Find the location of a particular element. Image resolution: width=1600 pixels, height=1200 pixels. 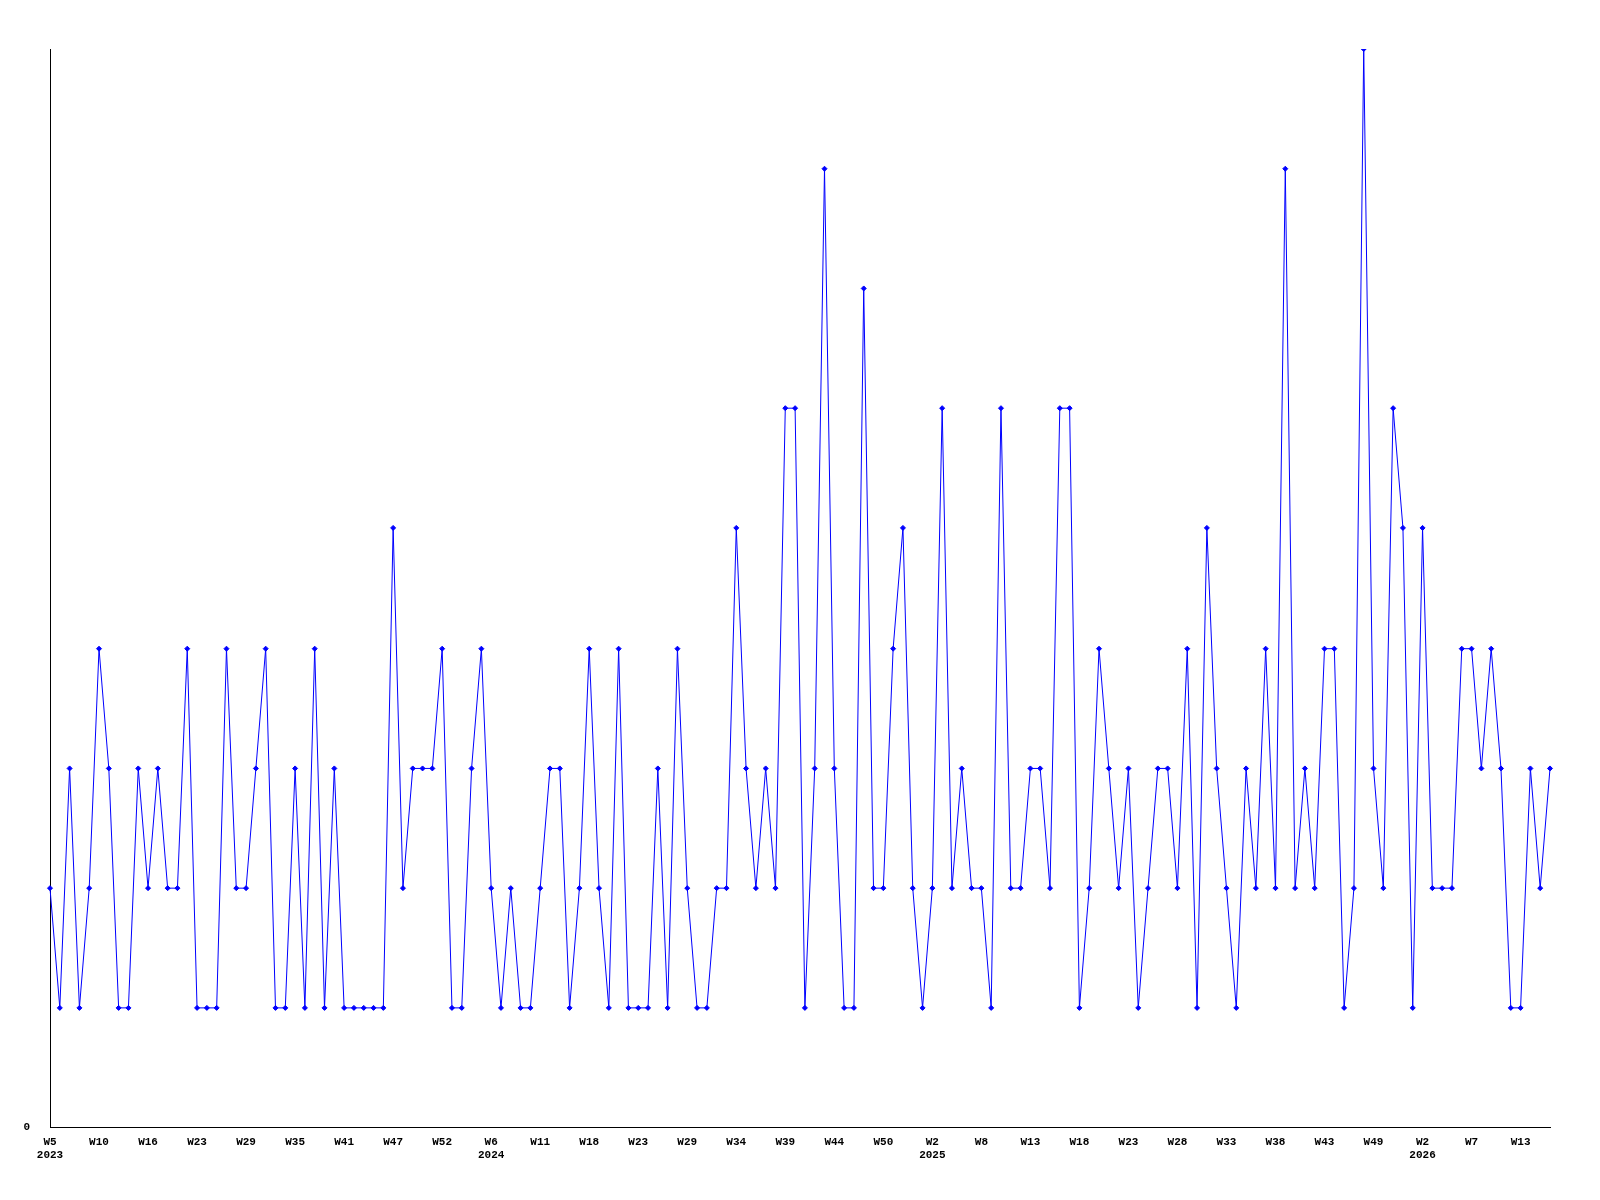

x-tick-label: W49 is located at coordinates (1373, 1141).